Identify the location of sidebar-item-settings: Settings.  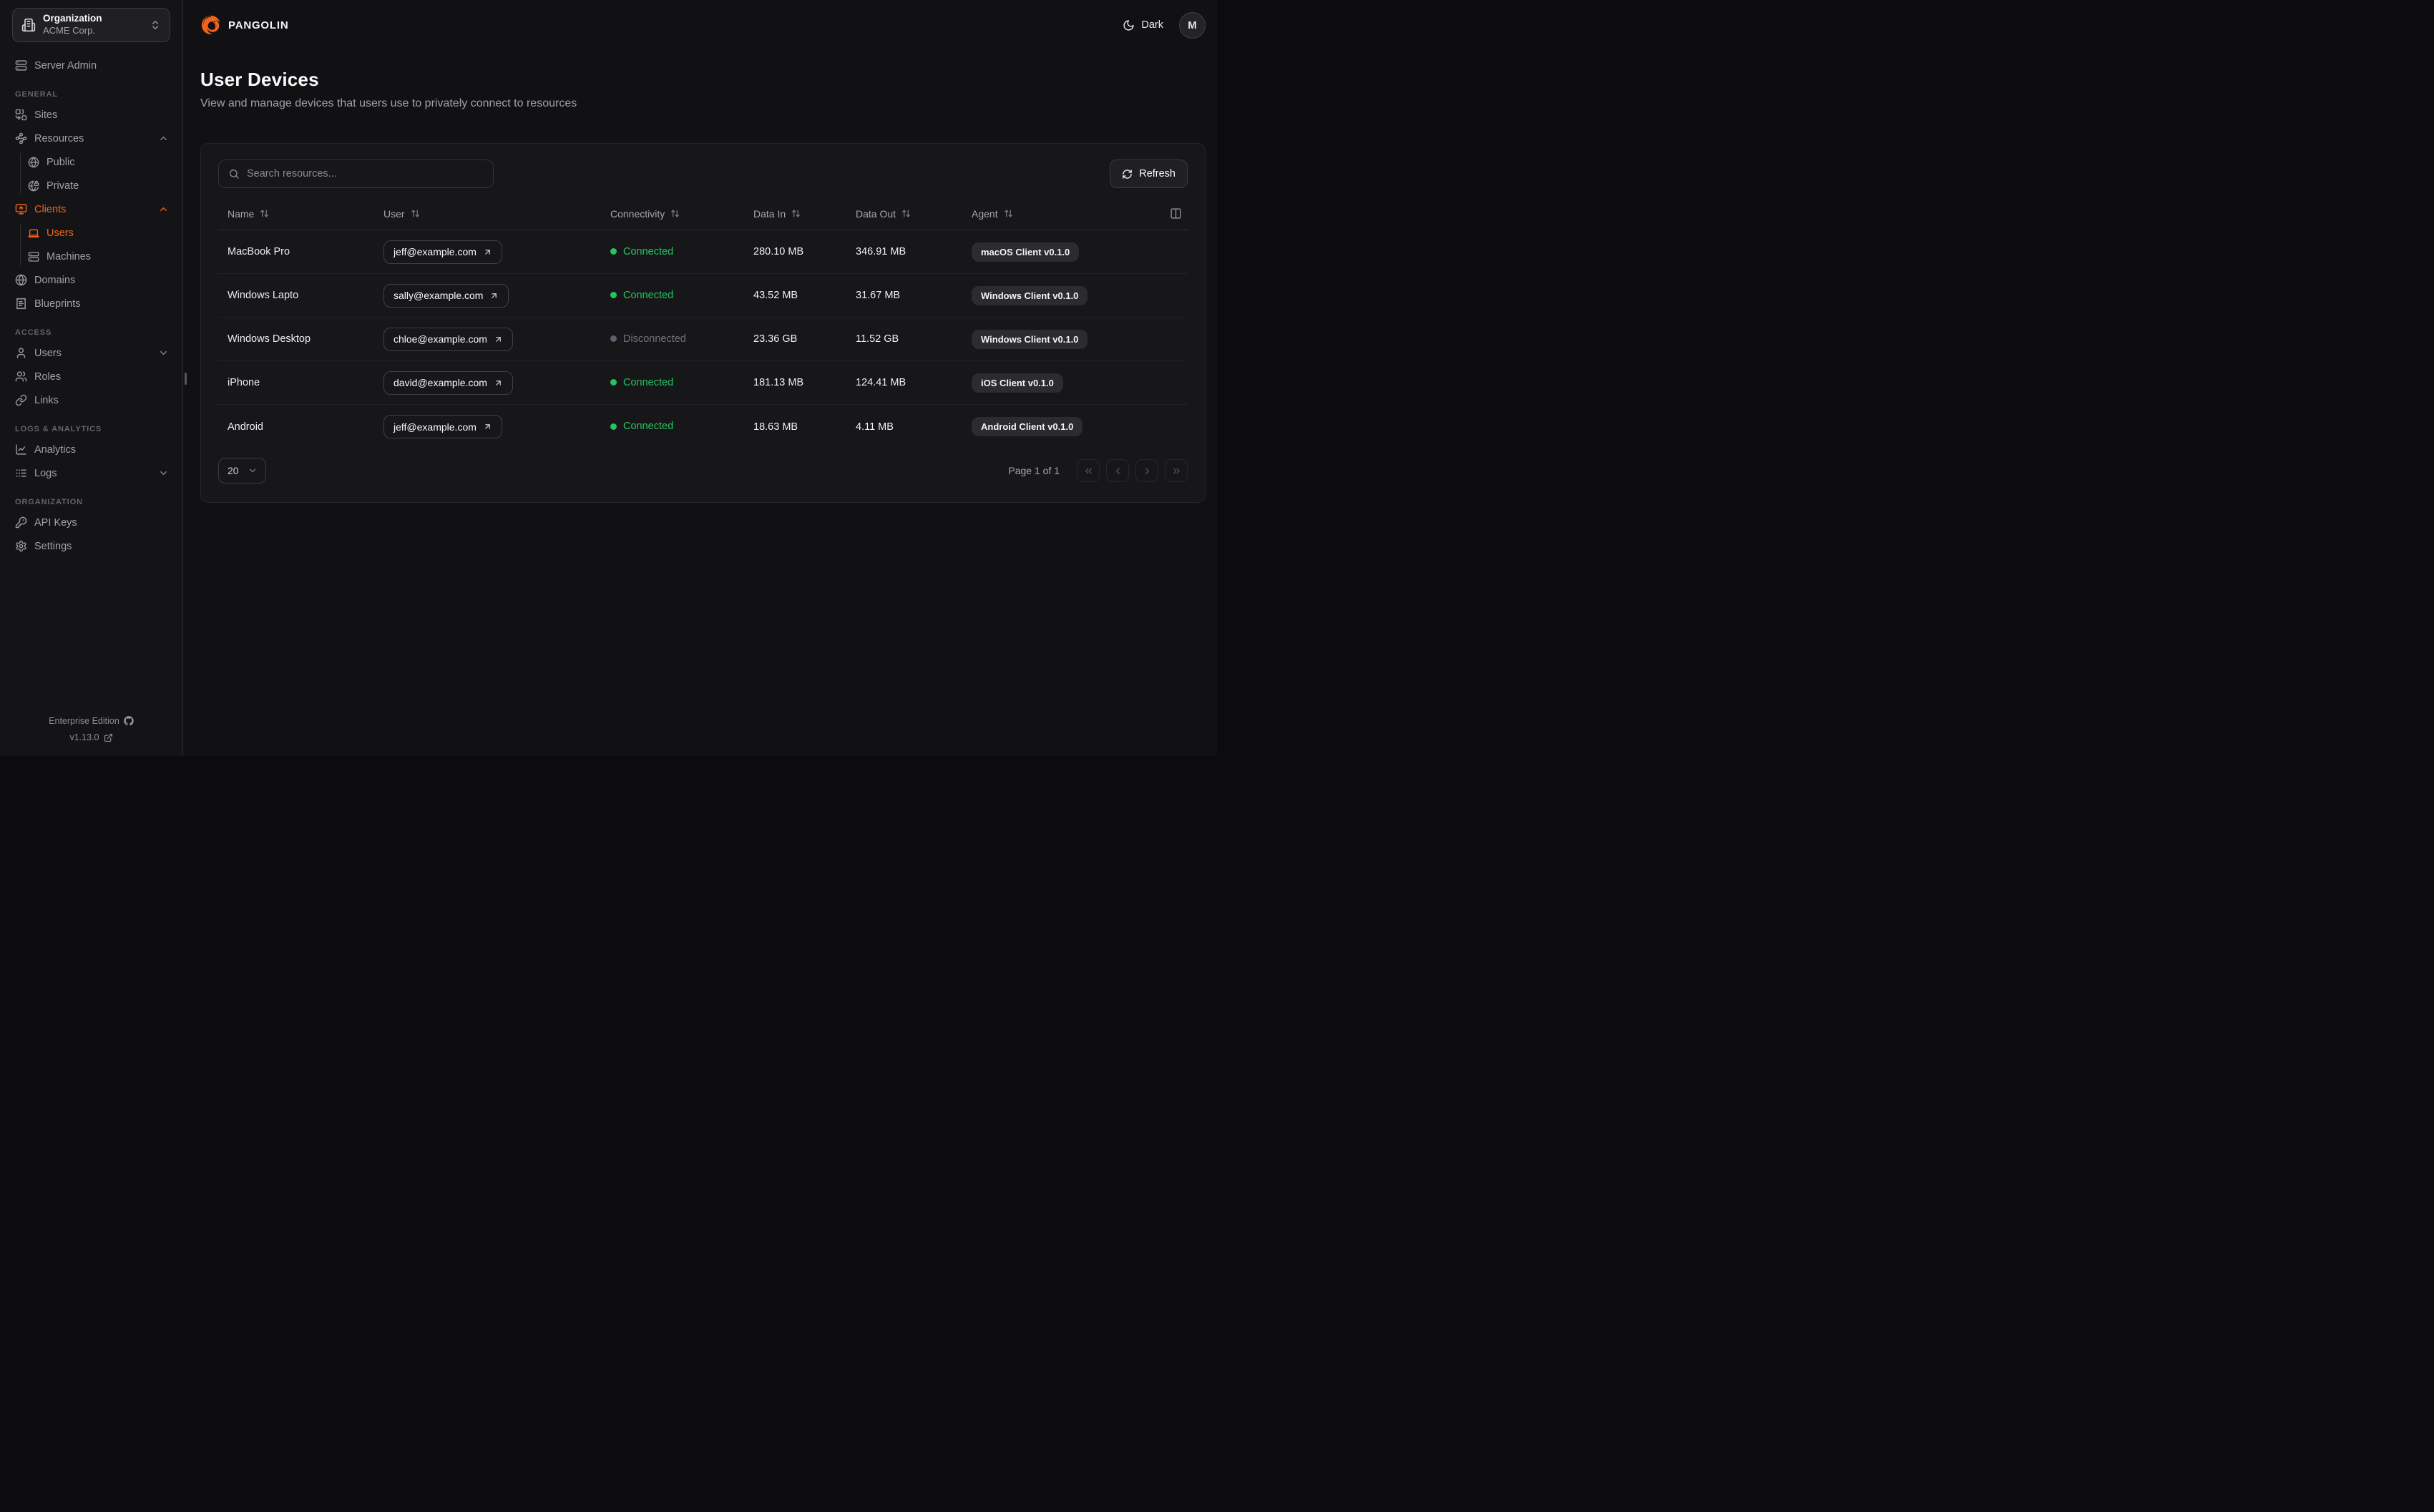
(91, 546).